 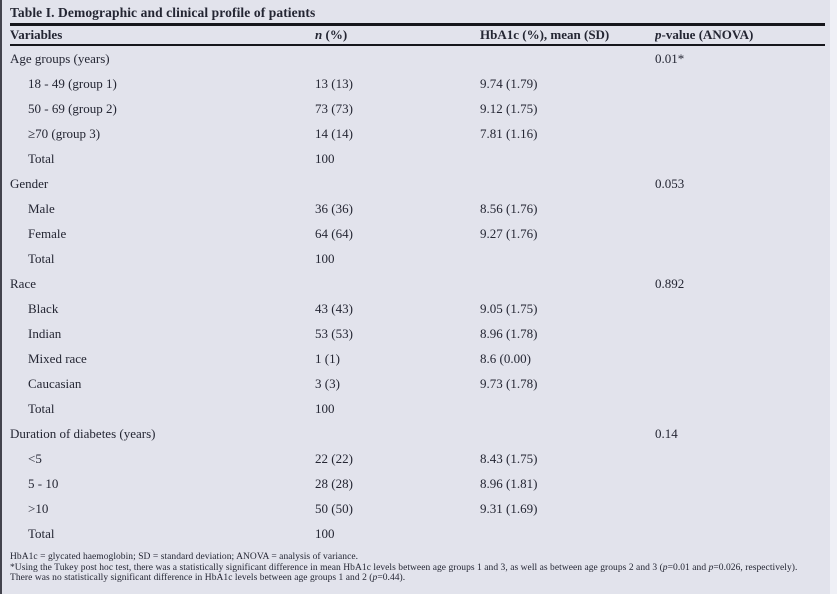 What do you see at coordinates (417, 508) in the screenshot?
I see `table-row: >10 50 (50) 9.31 (1.69)` at bounding box center [417, 508].